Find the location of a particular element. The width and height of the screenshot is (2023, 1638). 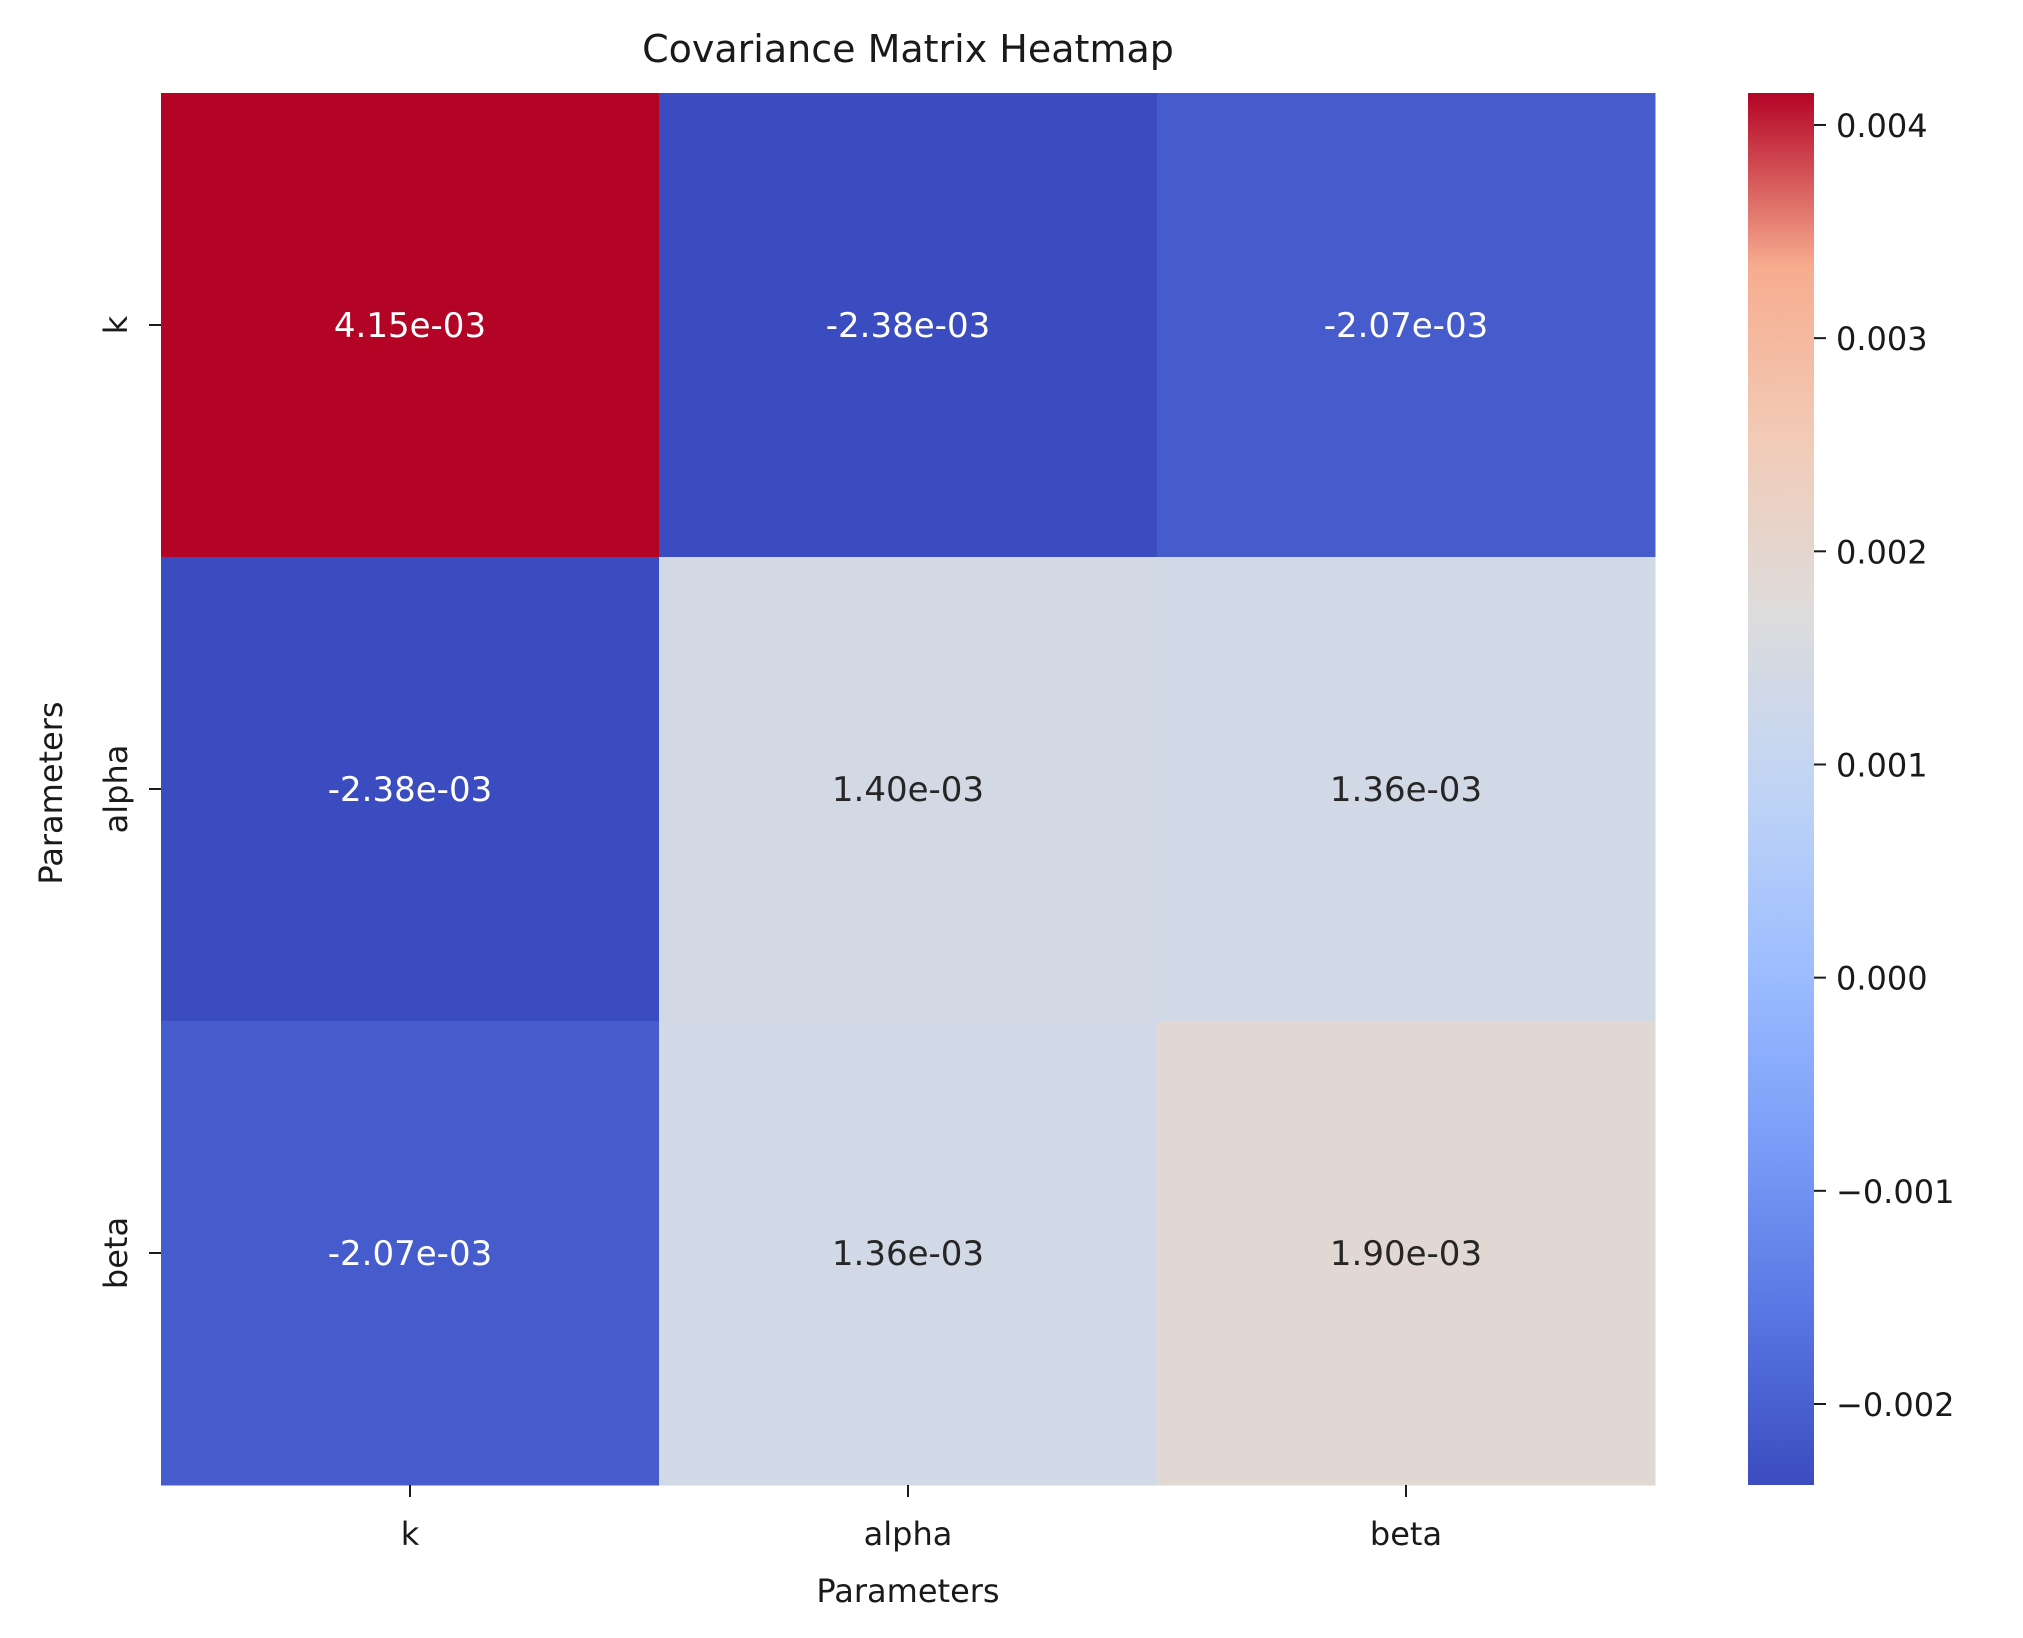

cell-label-beta-alpha: 1.36e-03 is located at coordinates (908, 1254).